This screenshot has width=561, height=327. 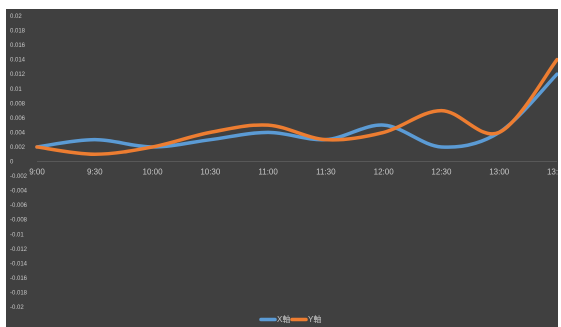 What do you see at coordinates (19, 293) in the screenshot?
I see `y-tick-label: -0.018` at bounding box center [19, 293].